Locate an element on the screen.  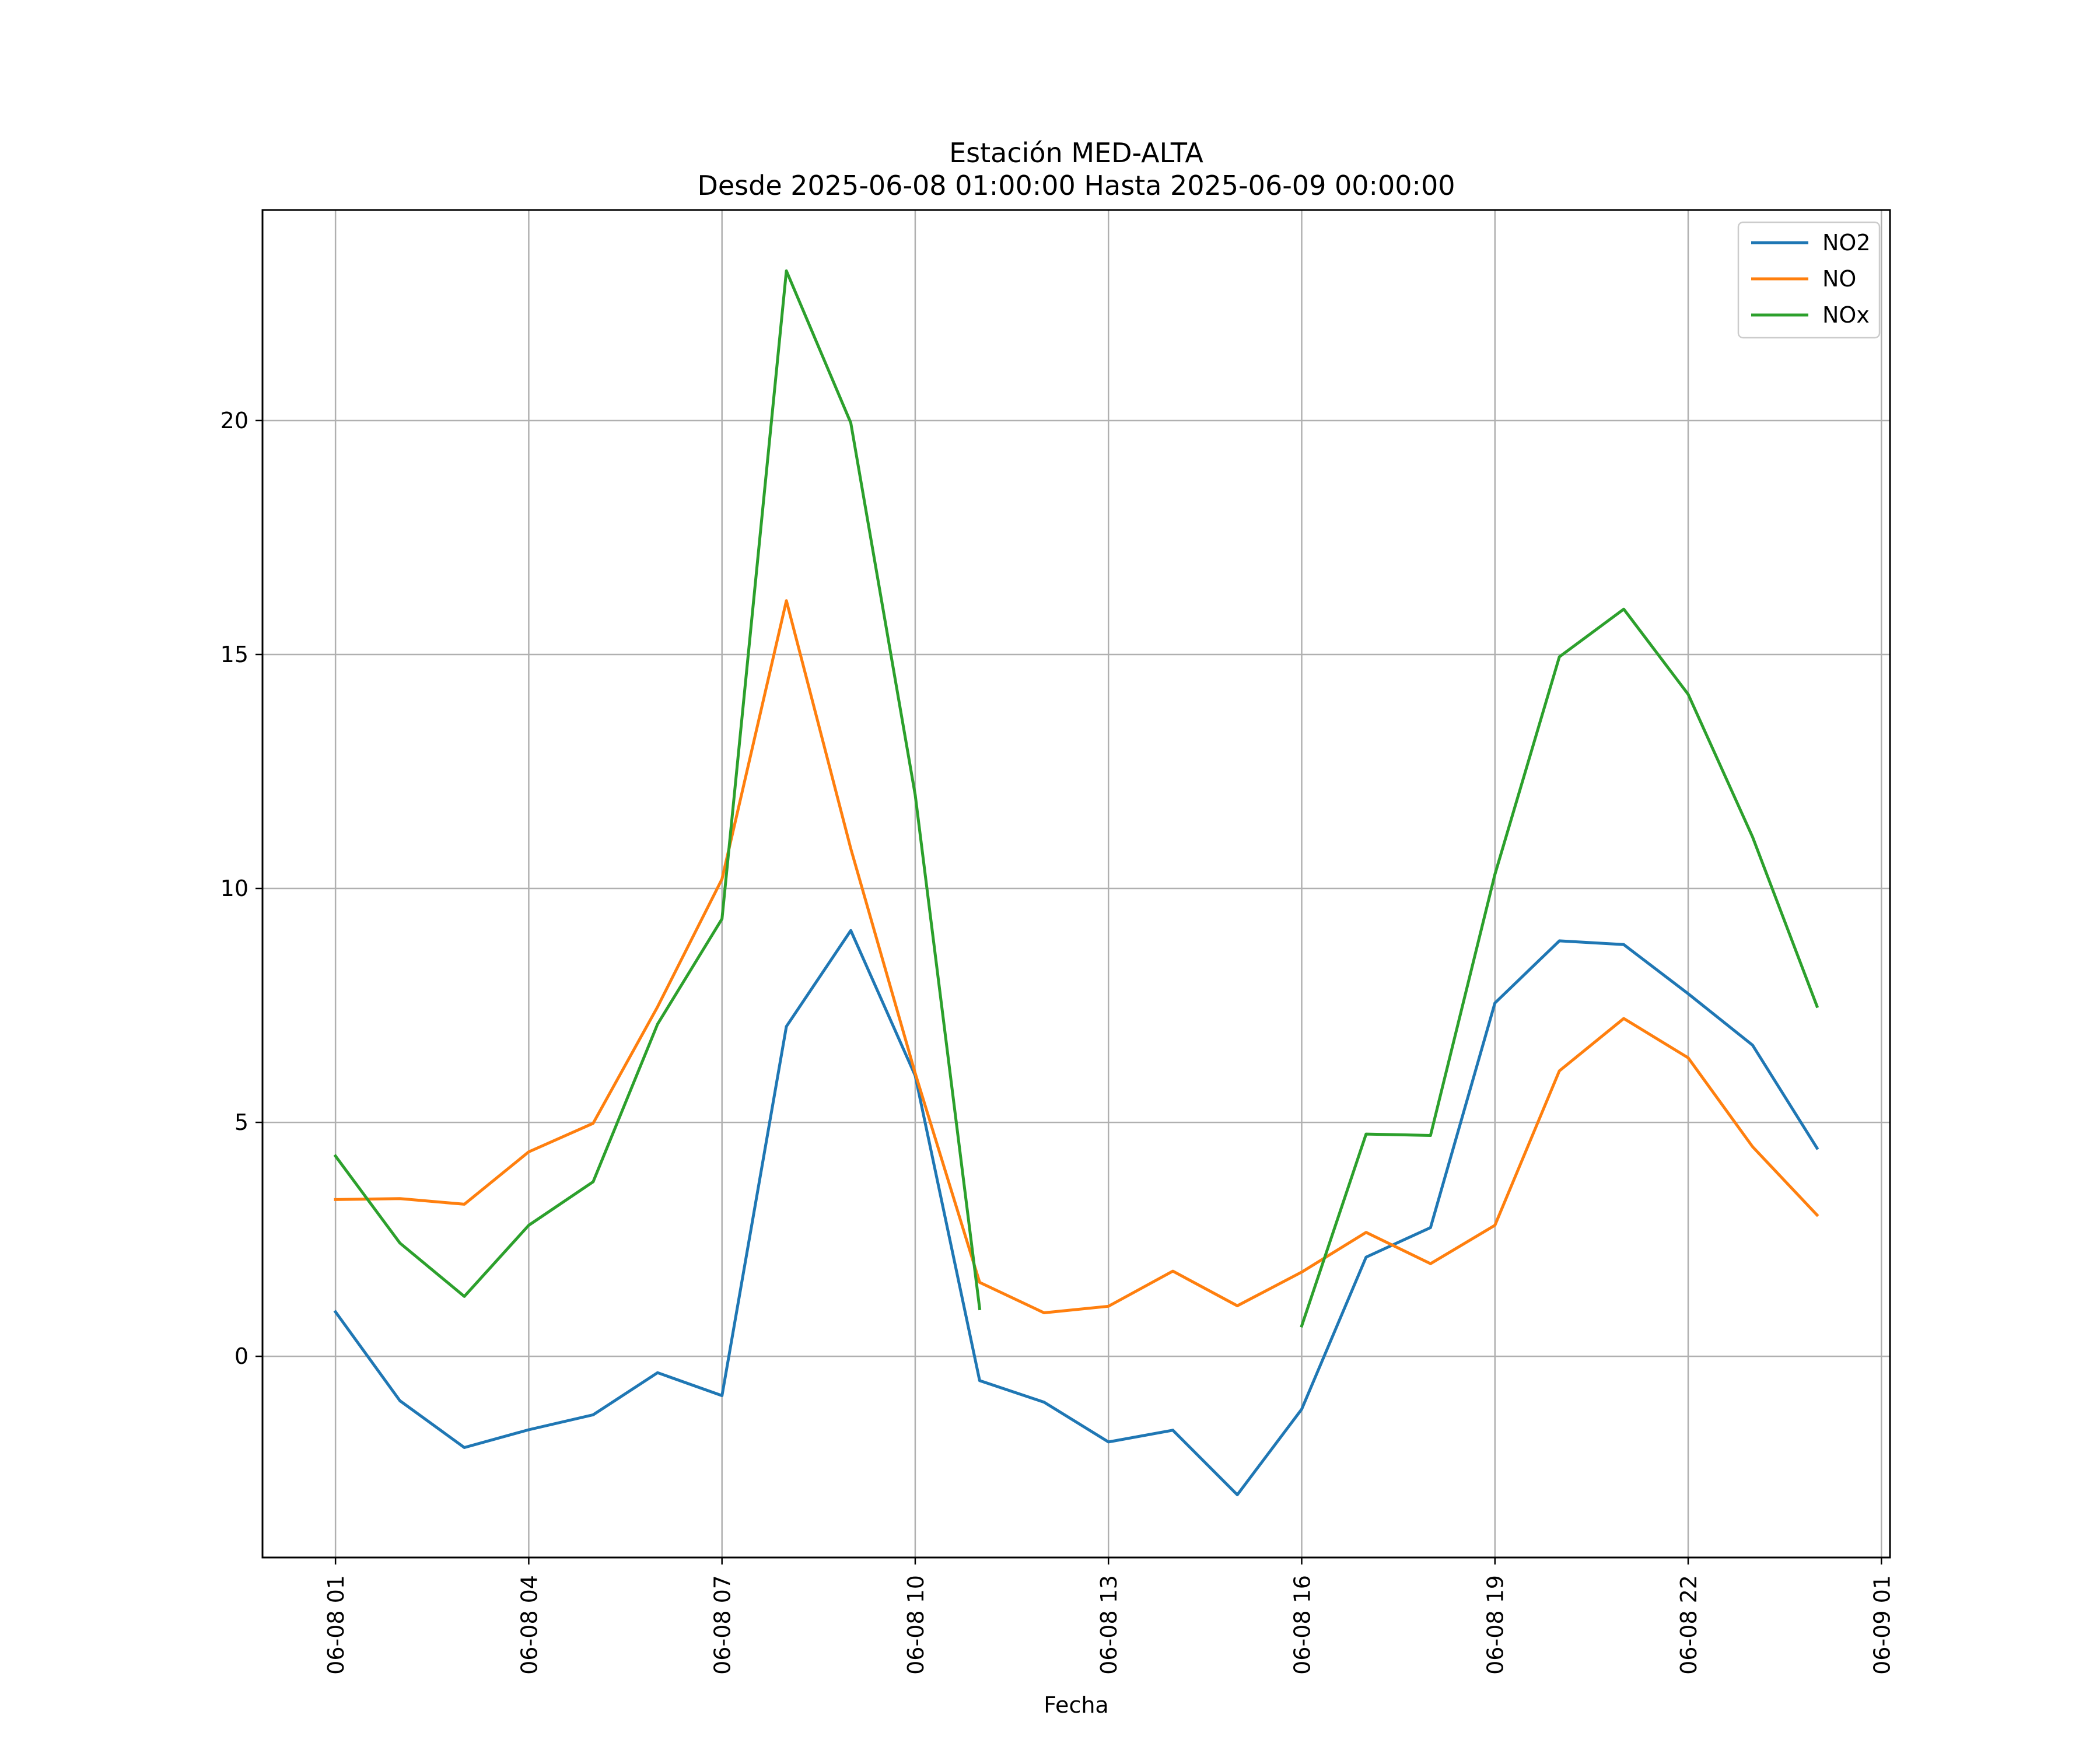
x-tick-label: 06-08 01 is located at coordinates (336, 1625).